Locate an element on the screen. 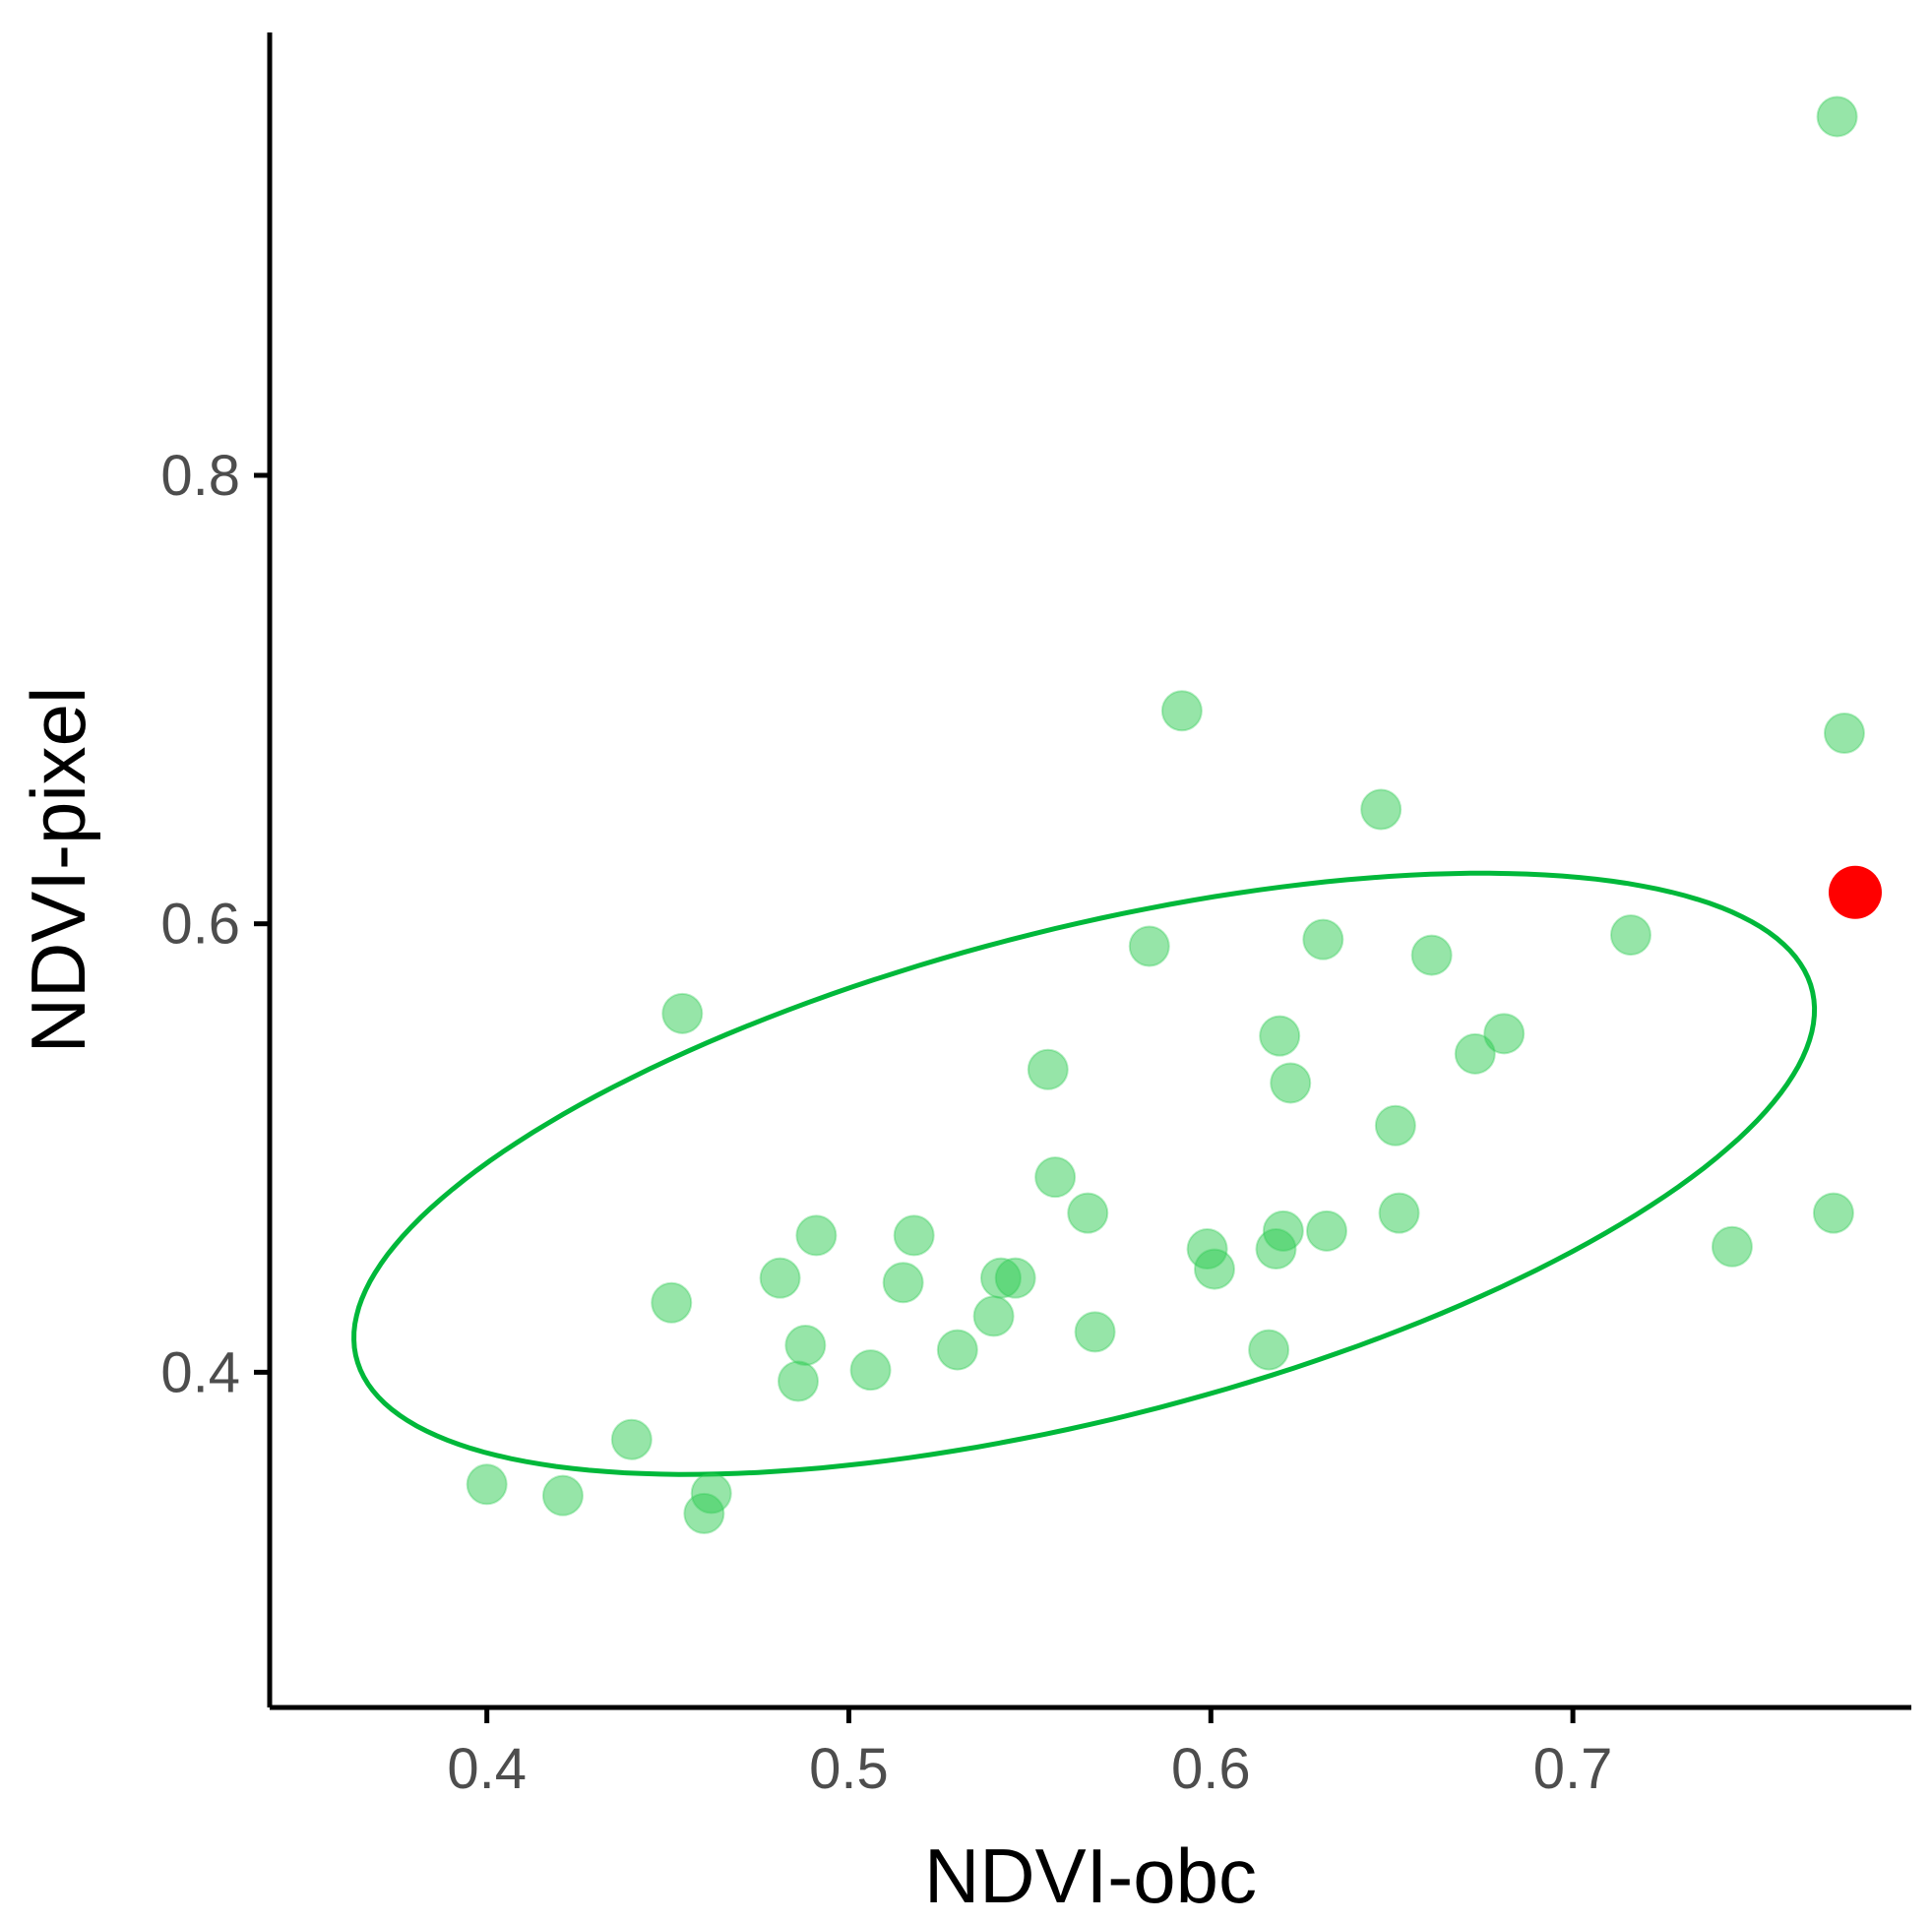  y-axis-title: NDVI-pixel is located at coordinates (58, 870).